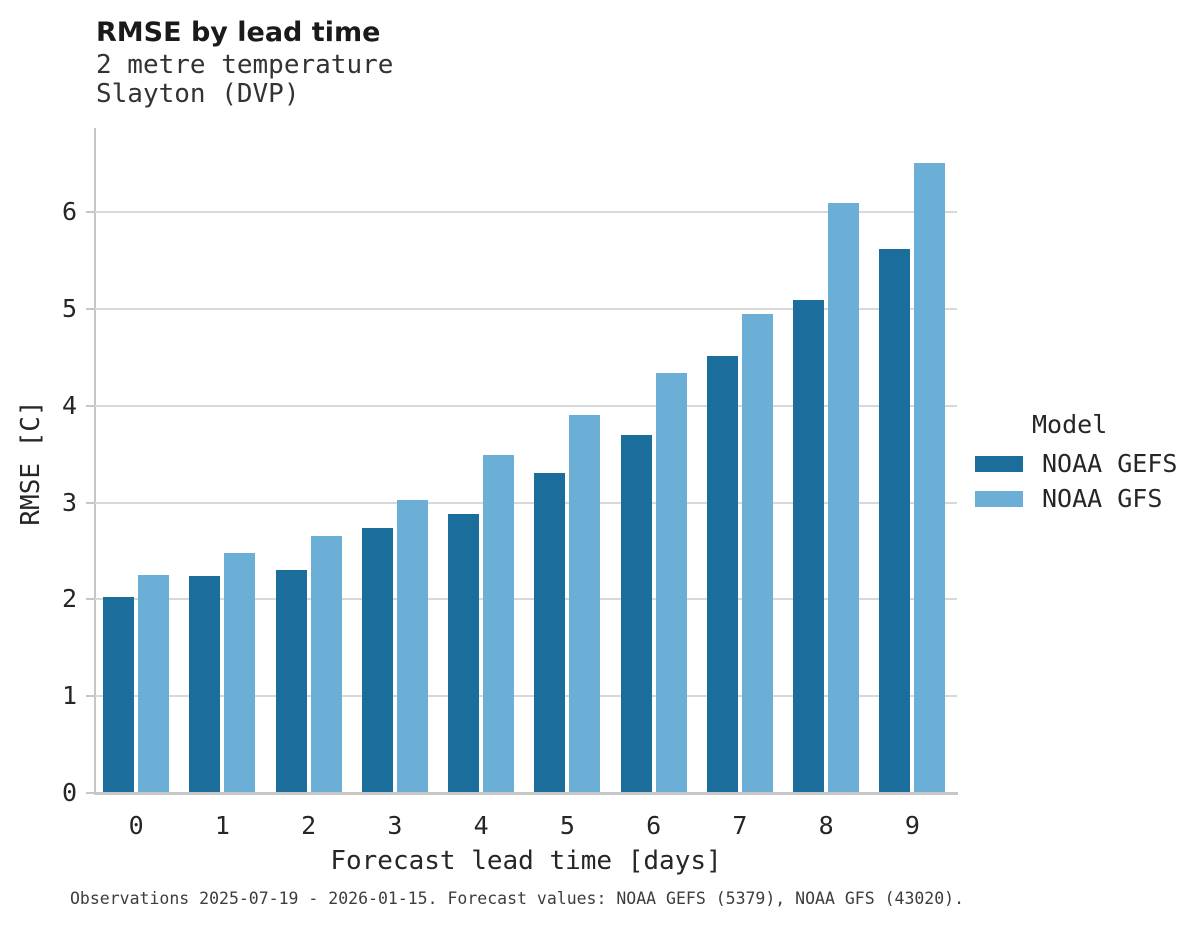 The image size is (1195, 928). What do you see at coordinates (240, 672) in the screenshot?
I see `bar-noaa-gfs-day1` at bounding box center [240, 672].